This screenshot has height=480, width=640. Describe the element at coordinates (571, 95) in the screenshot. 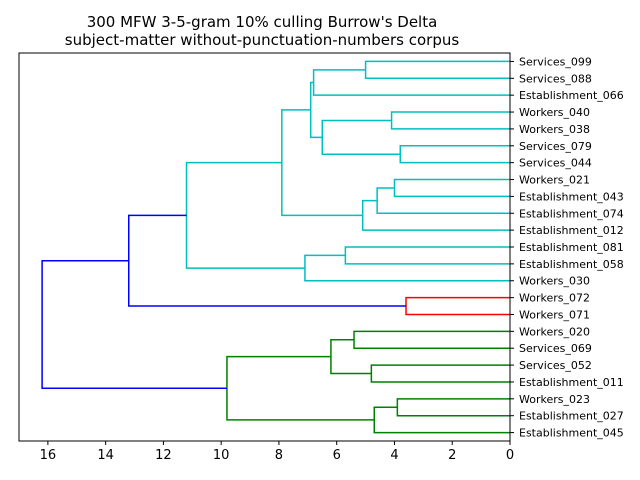

I see `leaf-label: Establishment_066` at that location.